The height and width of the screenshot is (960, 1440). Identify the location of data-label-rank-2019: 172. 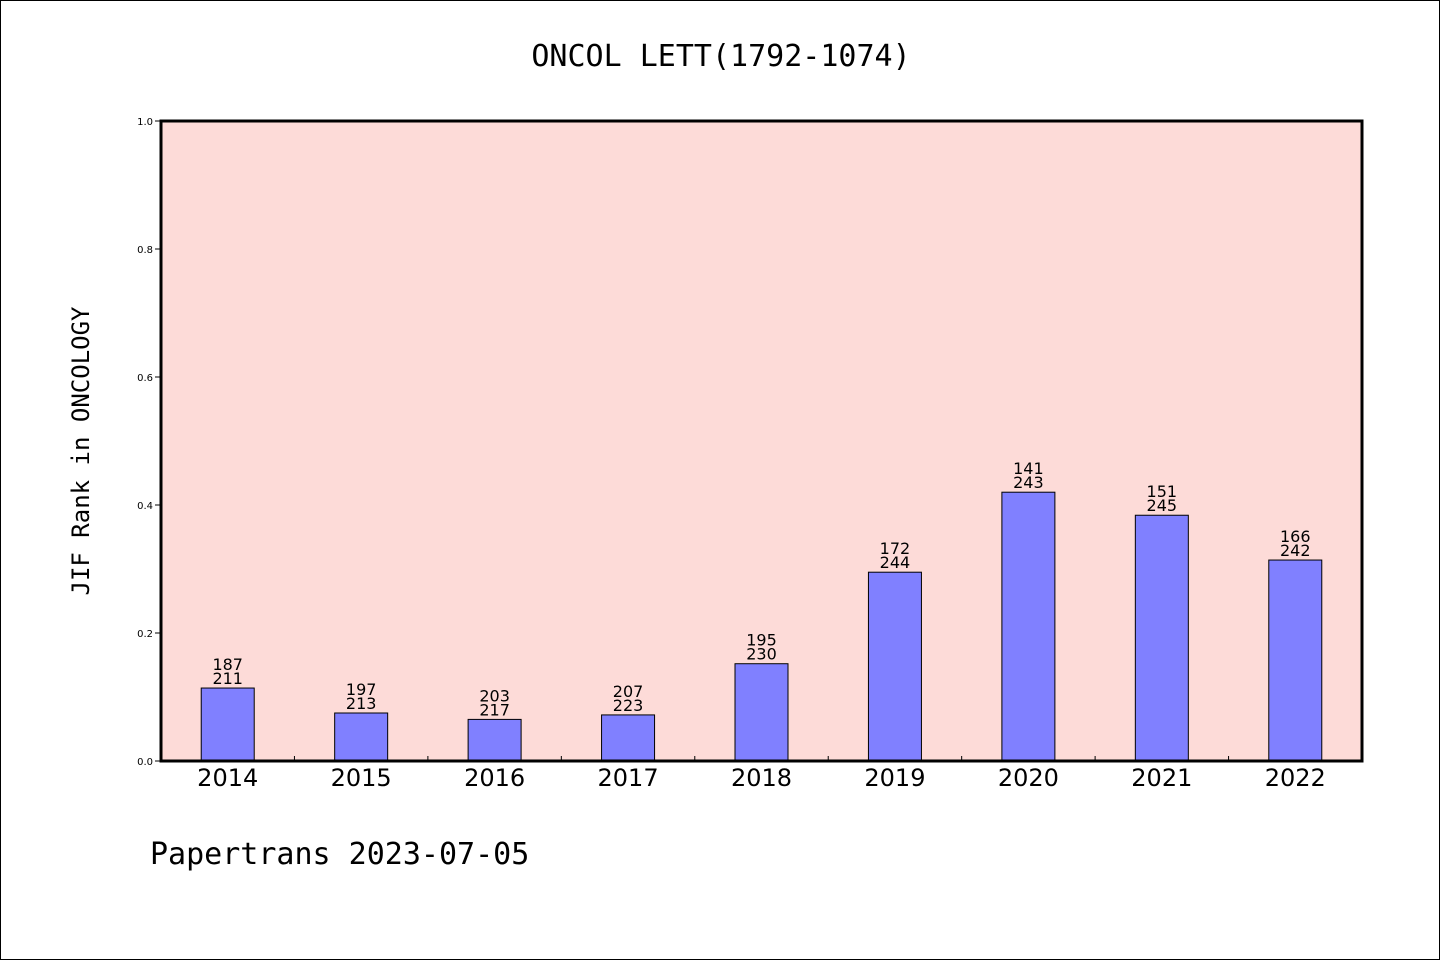
(895, 548).